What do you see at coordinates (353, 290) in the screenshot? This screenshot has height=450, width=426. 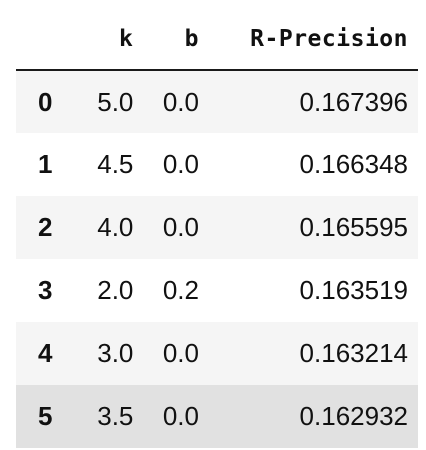 I see `cell-r-precision: 0.163519` at bounding box center [353, 290].